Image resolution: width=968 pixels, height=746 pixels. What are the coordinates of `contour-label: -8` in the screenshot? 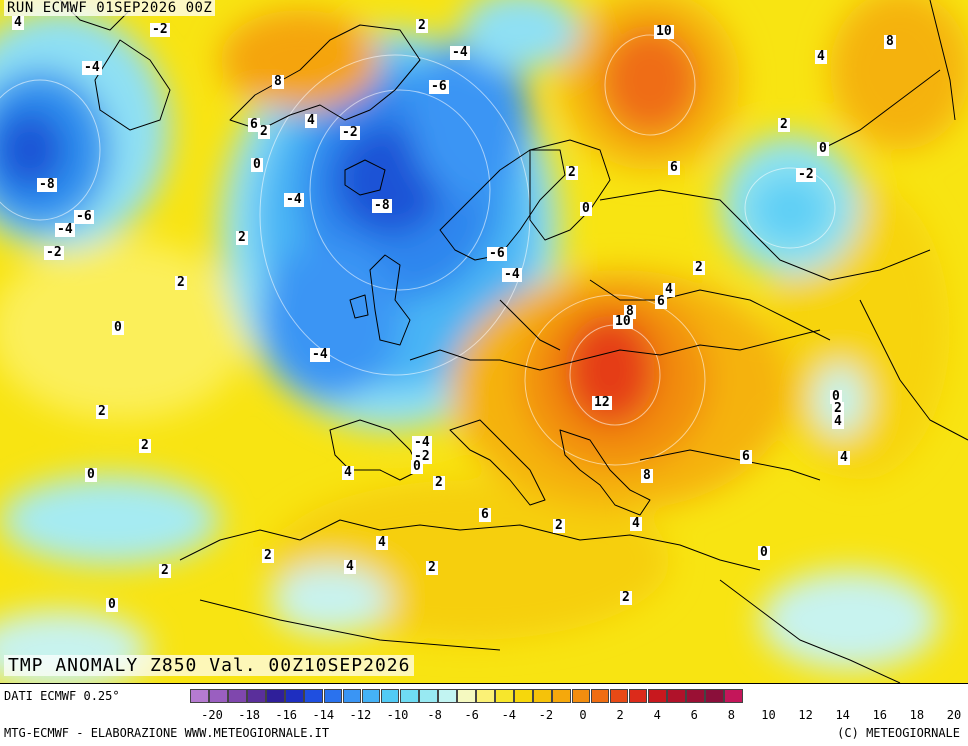 It's located at (47, 184).